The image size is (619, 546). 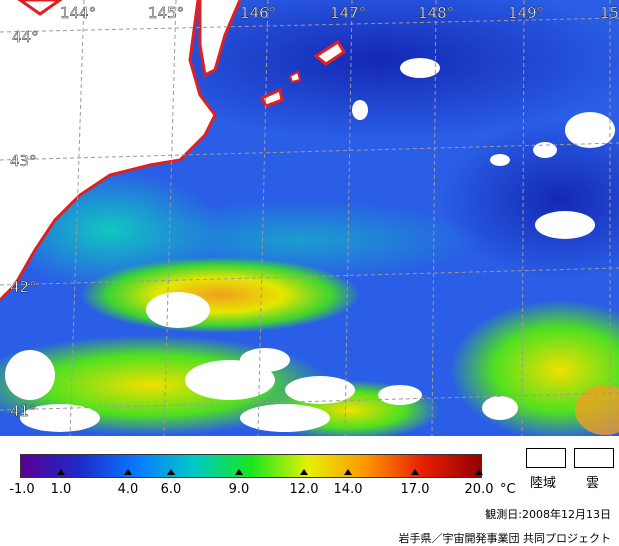 I want to click on colorbar-min-label: -1.0, so click(x=22, y=489).